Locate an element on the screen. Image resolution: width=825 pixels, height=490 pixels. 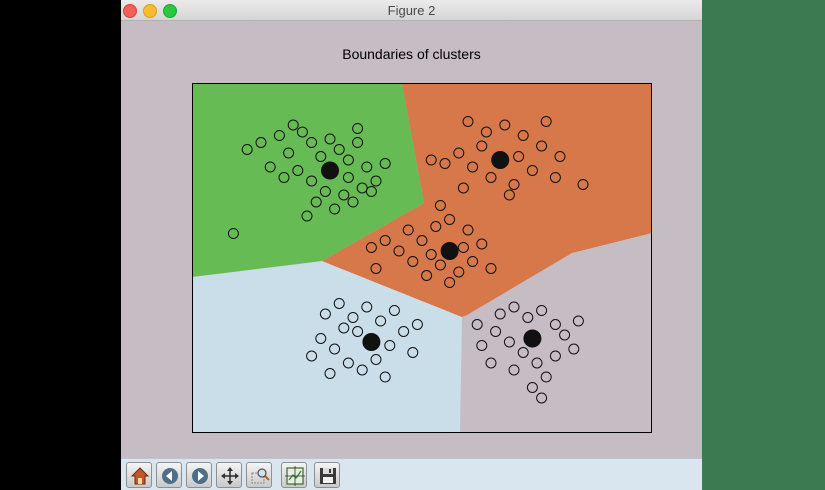
forward-arrow-icon is located at coordinates (200, 476).